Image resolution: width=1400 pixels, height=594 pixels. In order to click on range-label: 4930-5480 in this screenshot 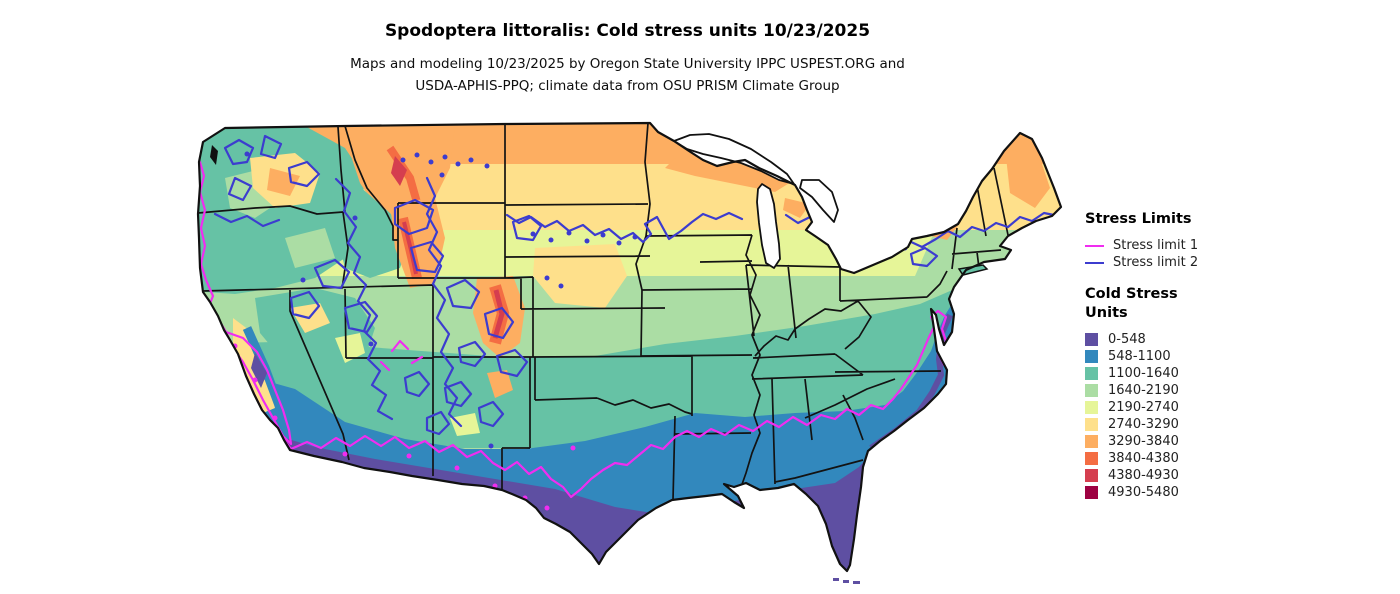, I will do `click(1143, 492)`.